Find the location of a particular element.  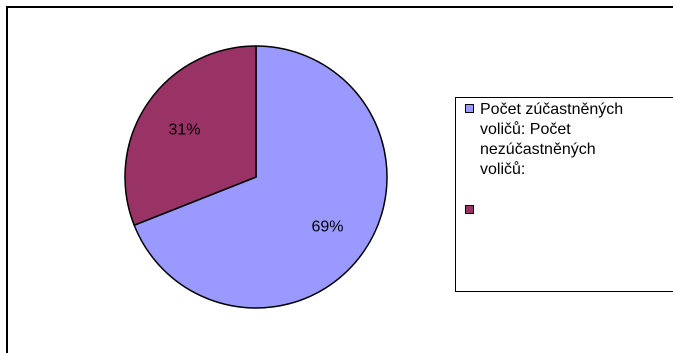

pie-slice-label-2: 31% is located at coordinates (184, 129).